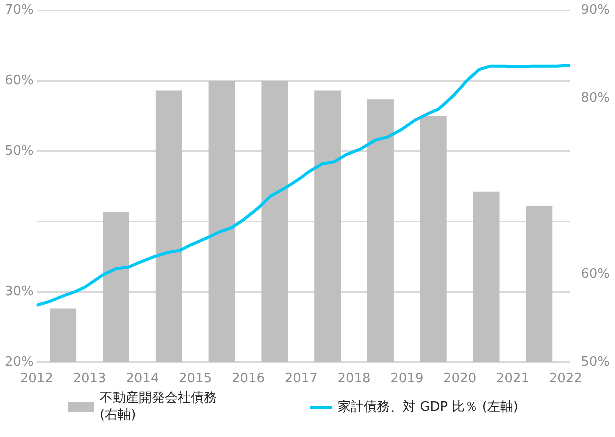 The height and width of the screenshot is (437, 615). Describe the element at coordinates (37, 379) in the screenshot. I see `x-tick-label: 2012` at that location.